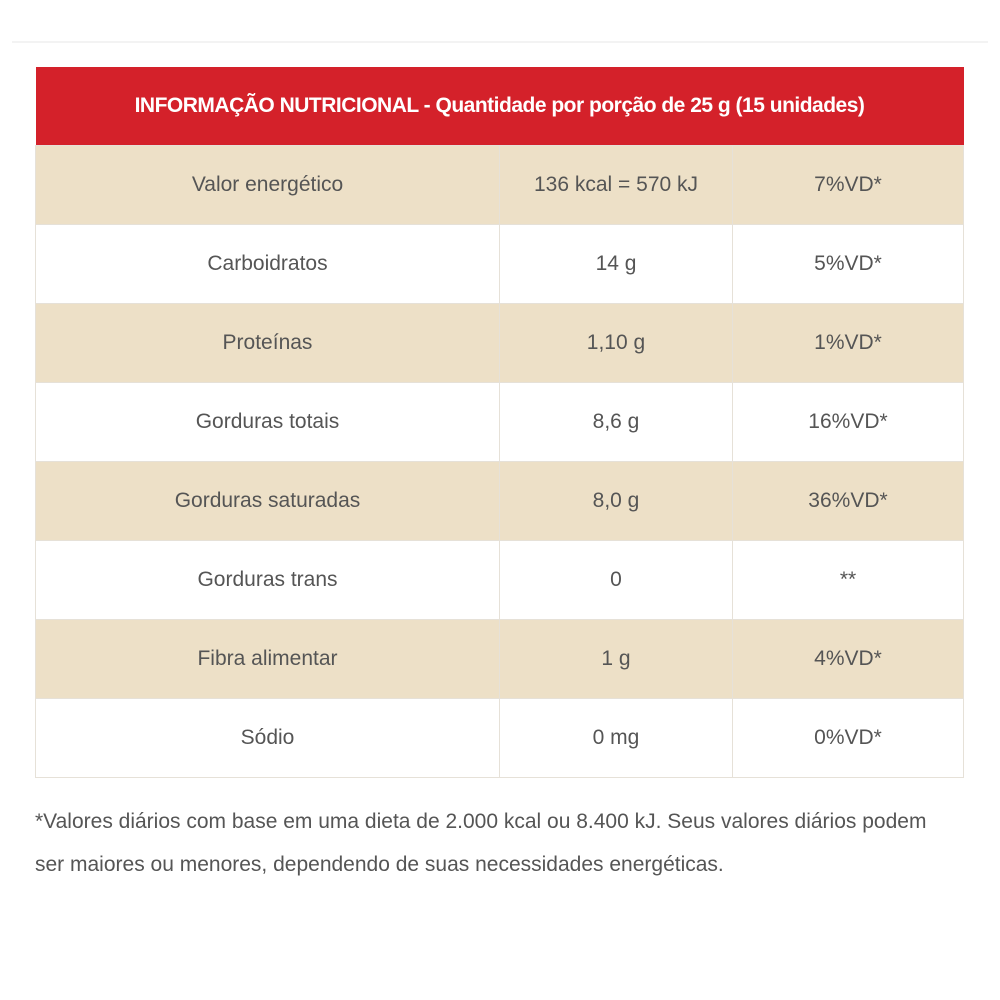 This screenshot has height=1000, width=1000. What do you see at coordinates (616, 422) in the screenshot?
I see `amount-cell: 8,6 g` at bounding box center [616, 422].